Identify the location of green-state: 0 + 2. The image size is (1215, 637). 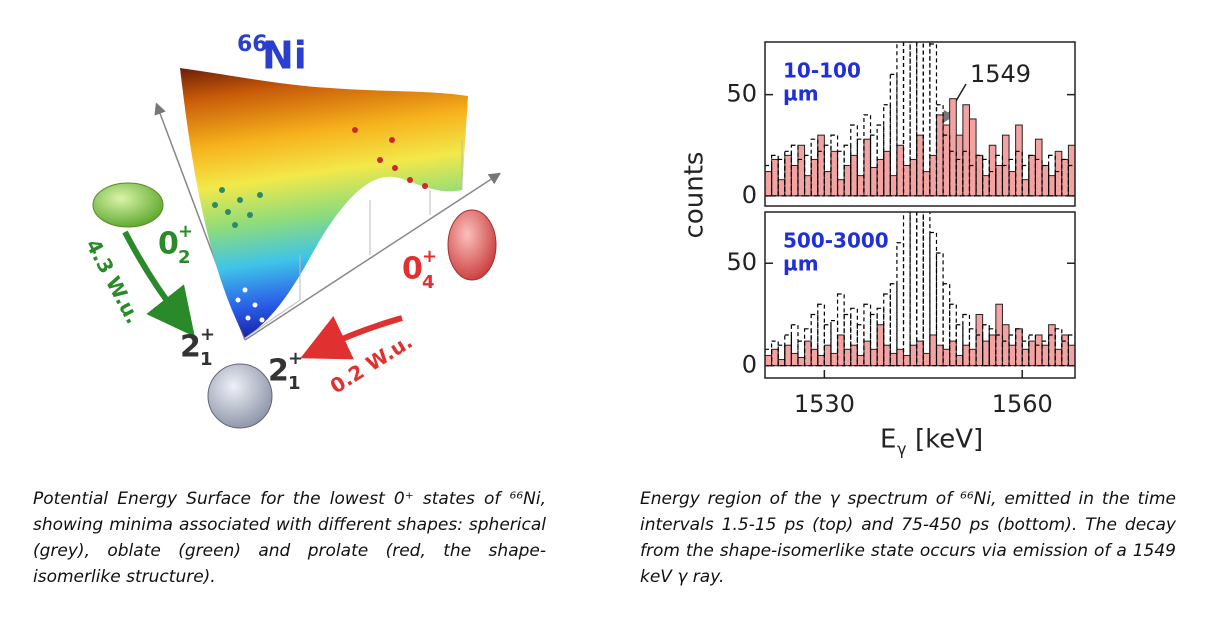
(175, 244).